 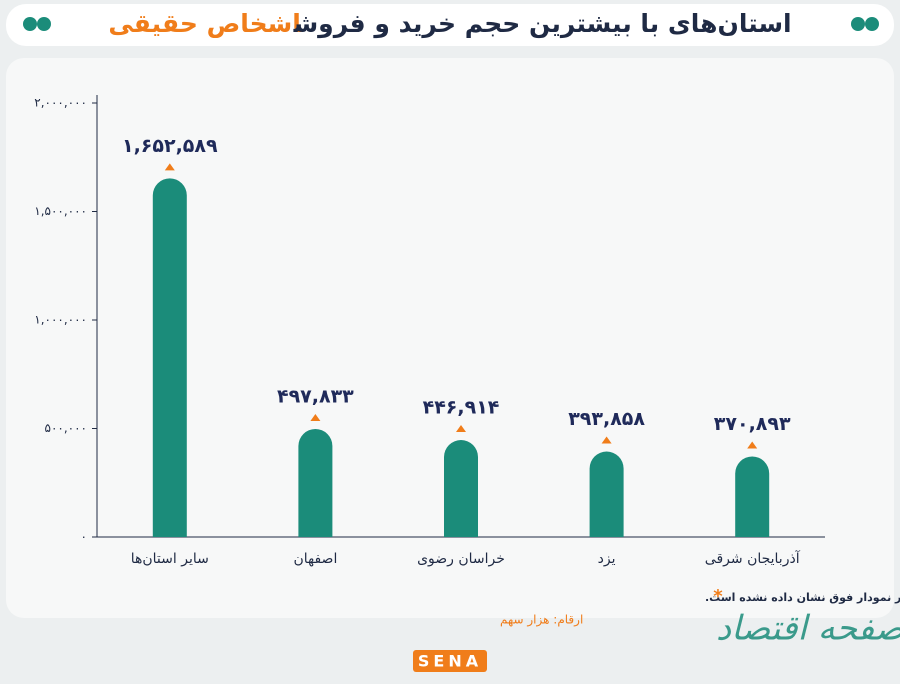 What do you see at coordinates (607, 559) in the screenshot?
I see `x-tick-label: یزد` at bounding box center [607, 559].